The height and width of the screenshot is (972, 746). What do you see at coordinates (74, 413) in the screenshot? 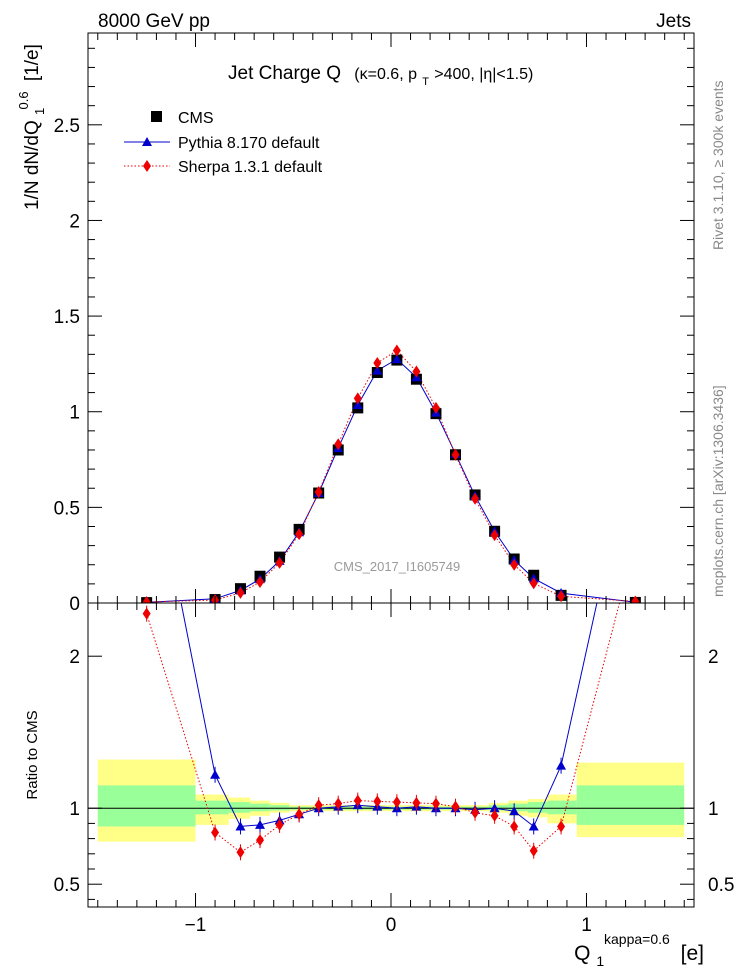
I see `main-y-tick-label: 1` at bounding box center [74, 413].